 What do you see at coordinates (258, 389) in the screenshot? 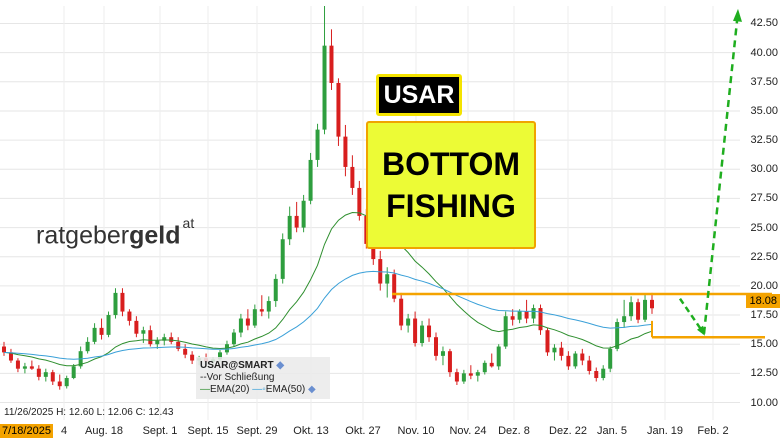
I see `legend-ema-row: —EMA(20) —◦EMA(50) ◆` at bounding box center [258, 389].